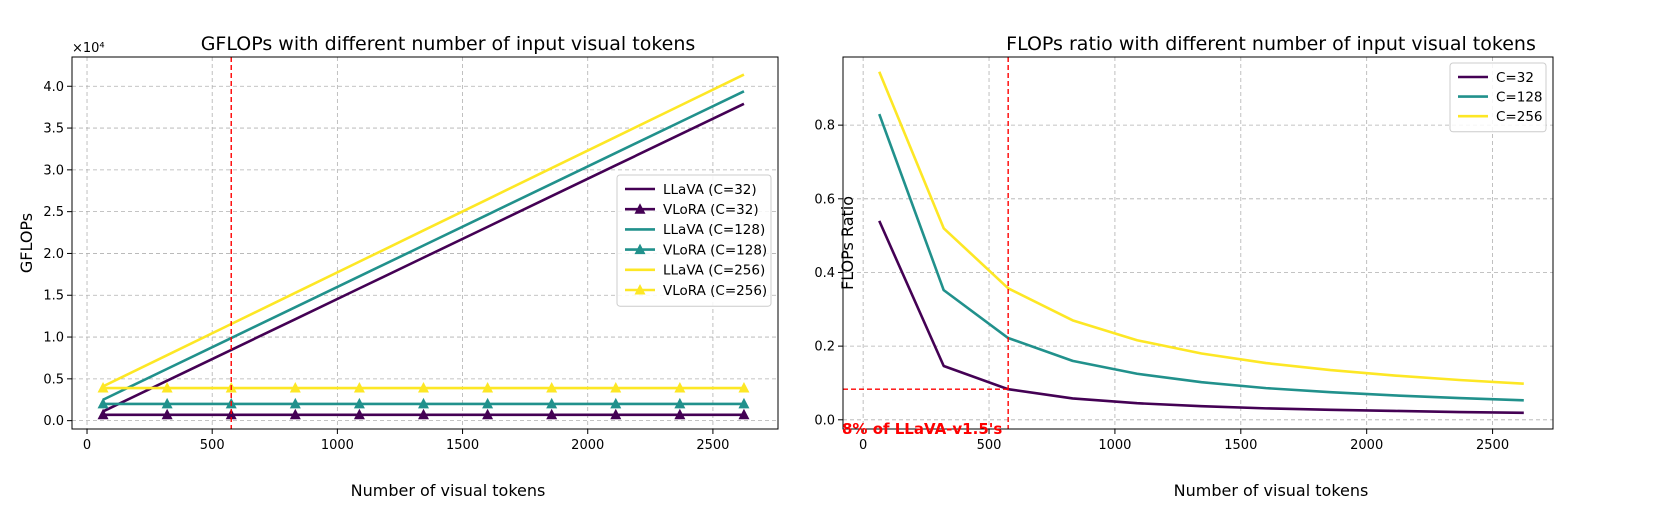 The width and height of the screenshot is (1661, 519). Describe the element at coordinates (847, 243) in the screenshot. I see `flops-ratio-y-axis-label: FLOPs Ratio` at that location.